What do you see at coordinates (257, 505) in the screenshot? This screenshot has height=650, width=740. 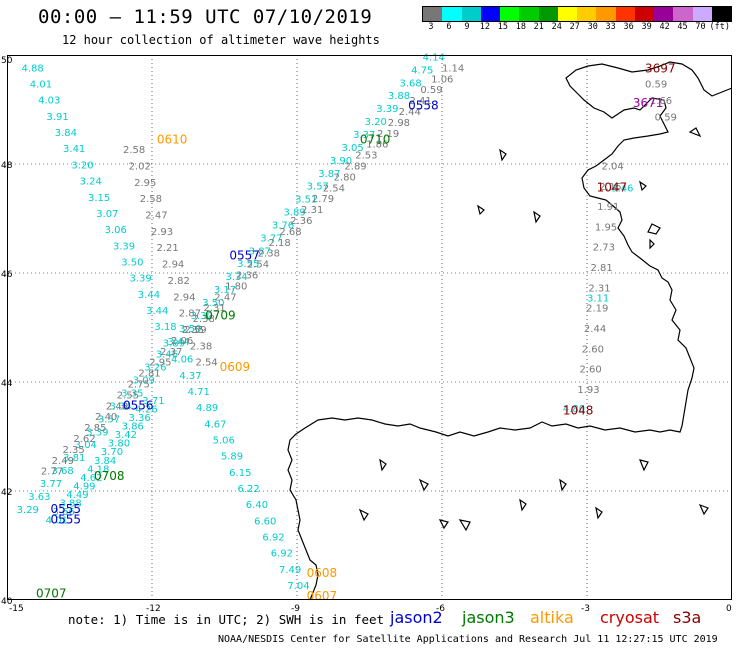 I see `swh-value: 6.40` at bounding box center [257, 505].